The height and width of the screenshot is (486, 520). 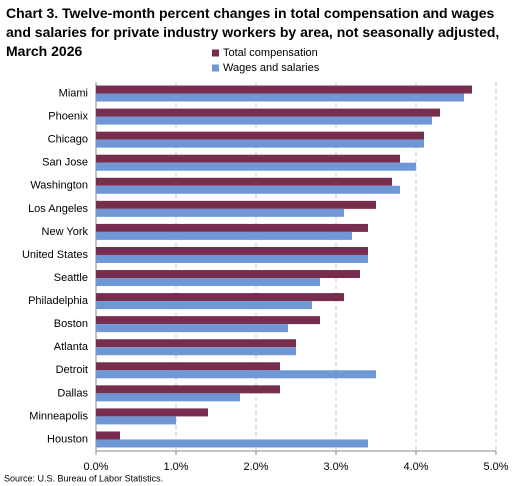 I want to click on x-tick-label: 4.0%, so click(x=415, y=467).